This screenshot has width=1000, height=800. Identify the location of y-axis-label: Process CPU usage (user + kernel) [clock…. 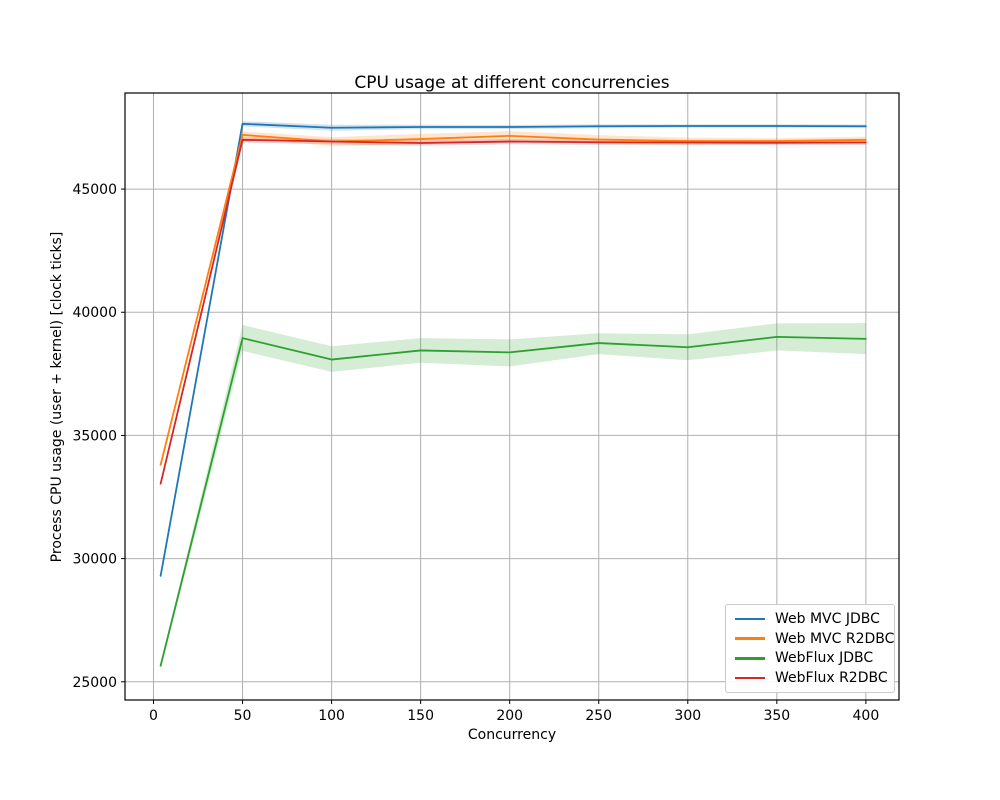
(57, 397).